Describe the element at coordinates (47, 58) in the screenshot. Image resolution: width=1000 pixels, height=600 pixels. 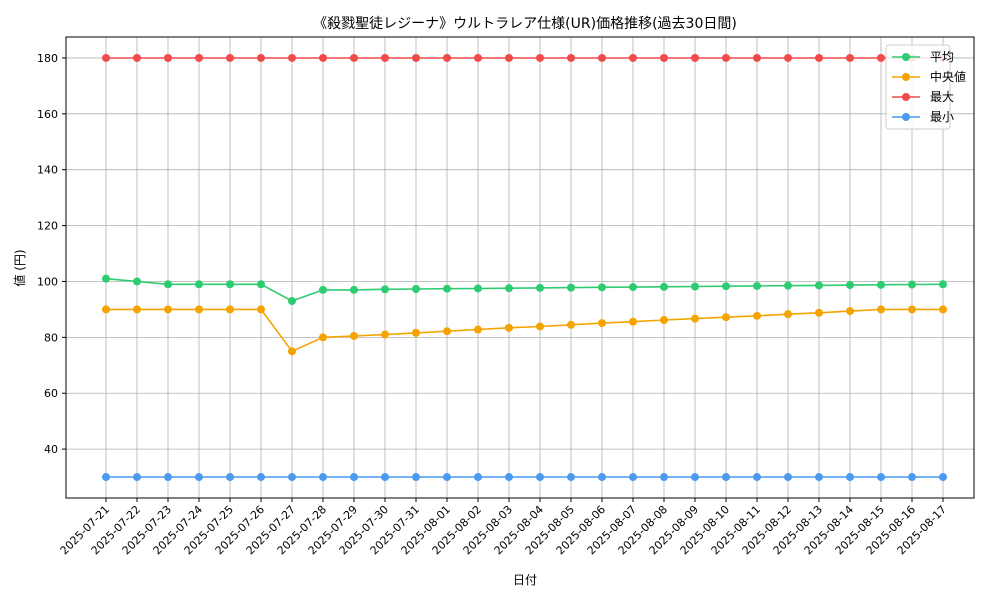
I see `y-tick-label: 180` at that location.